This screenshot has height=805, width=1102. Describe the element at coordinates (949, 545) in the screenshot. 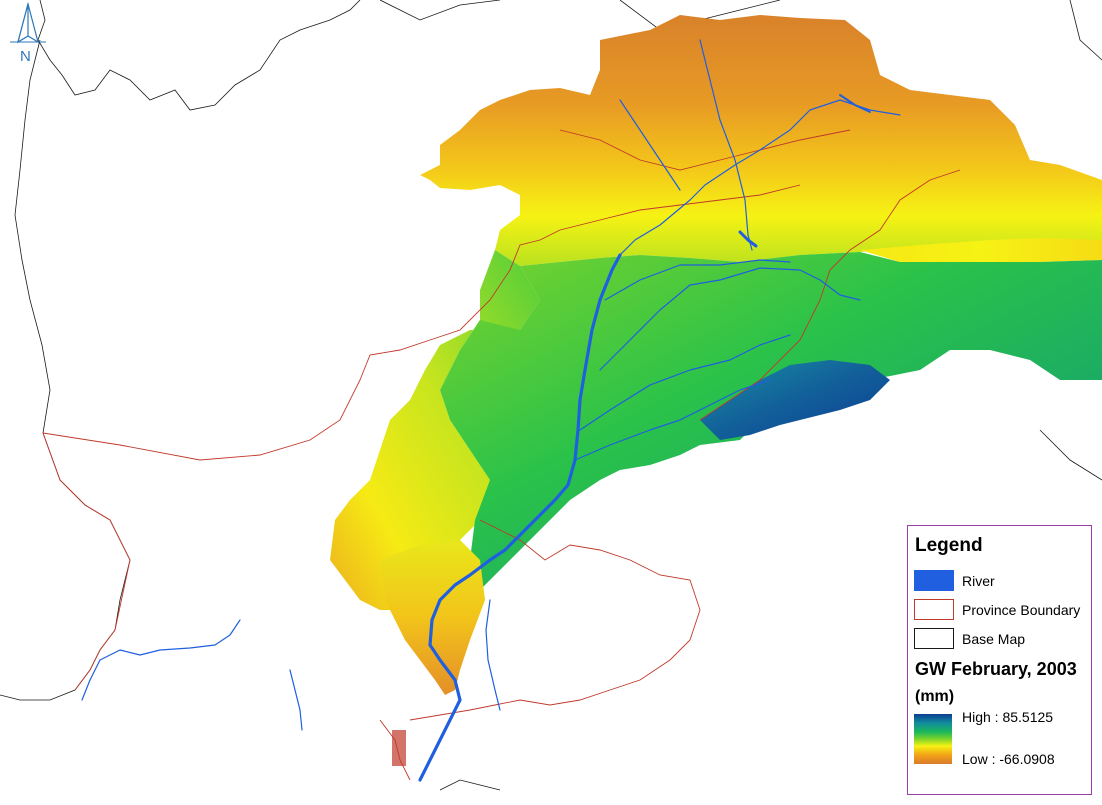

I see `legend-title: Legend` at that location.